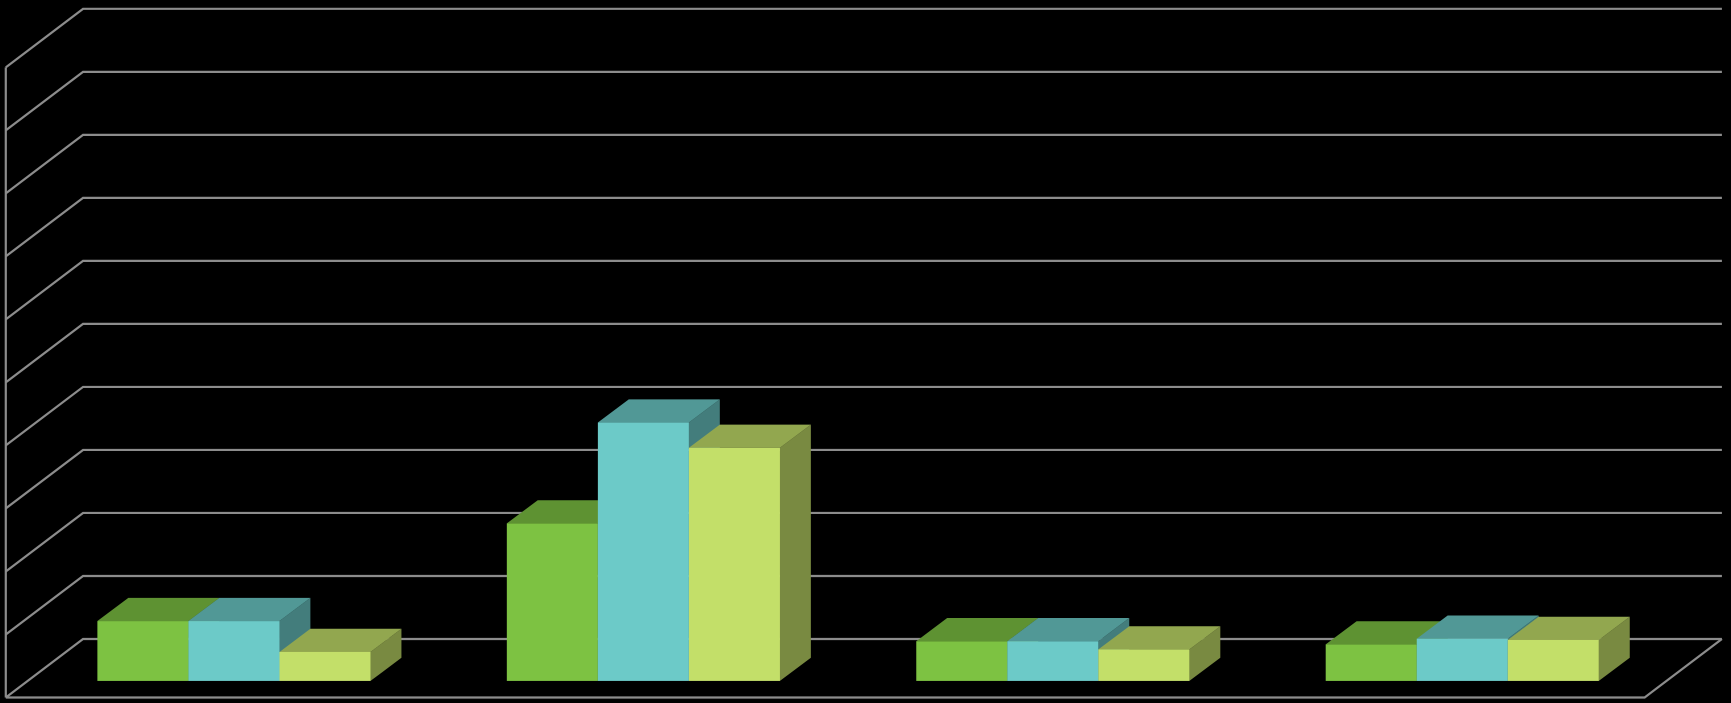  I want to click on floor-edge, so click(864, 668).